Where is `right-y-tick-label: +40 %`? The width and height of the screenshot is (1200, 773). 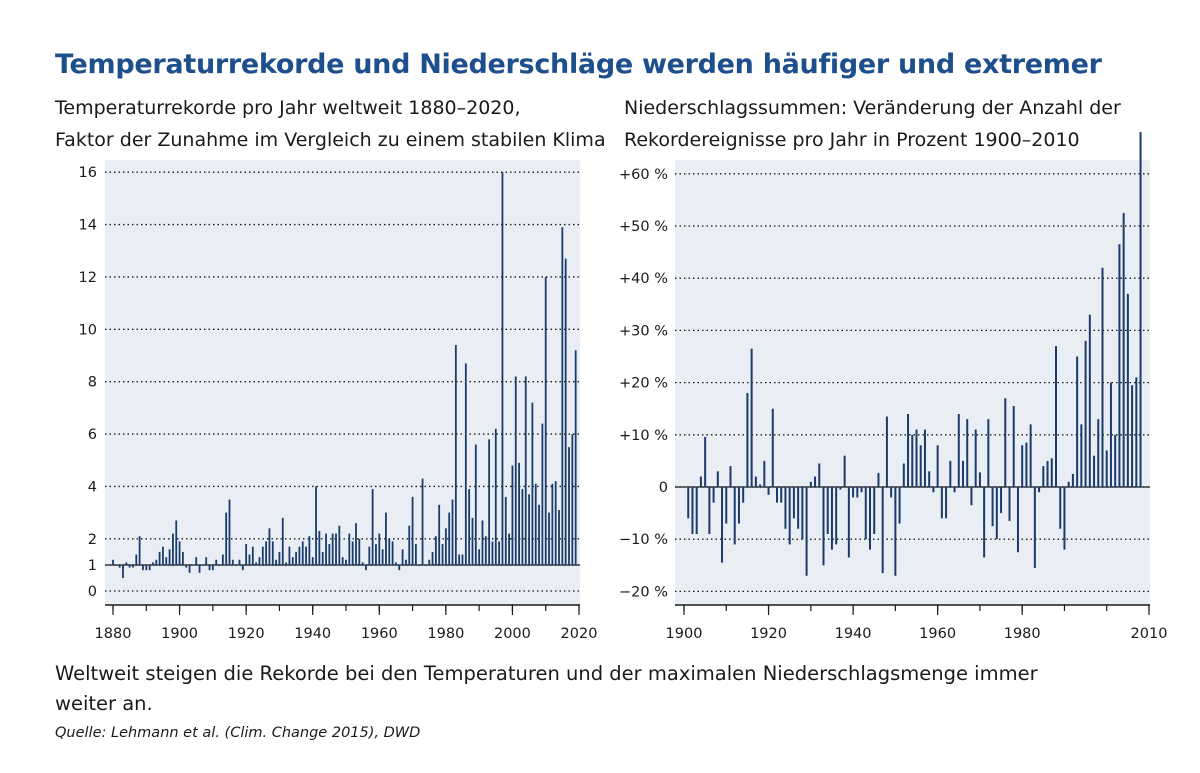
right-y-tick-label: +40 % is located at coordinates (643, 279).